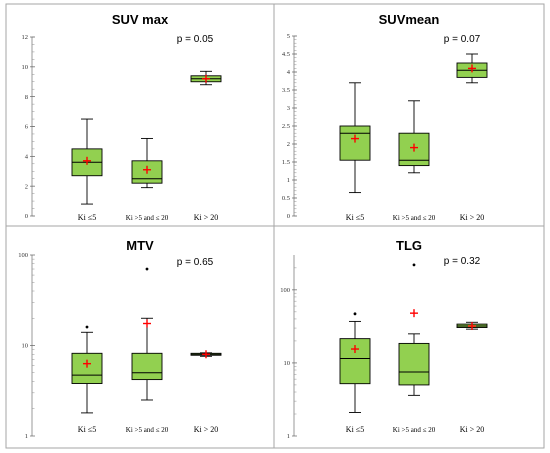 The width and height of the screenshot is (550, 453). I want to click on y-tick-label: 0.5, so click(286, 198).